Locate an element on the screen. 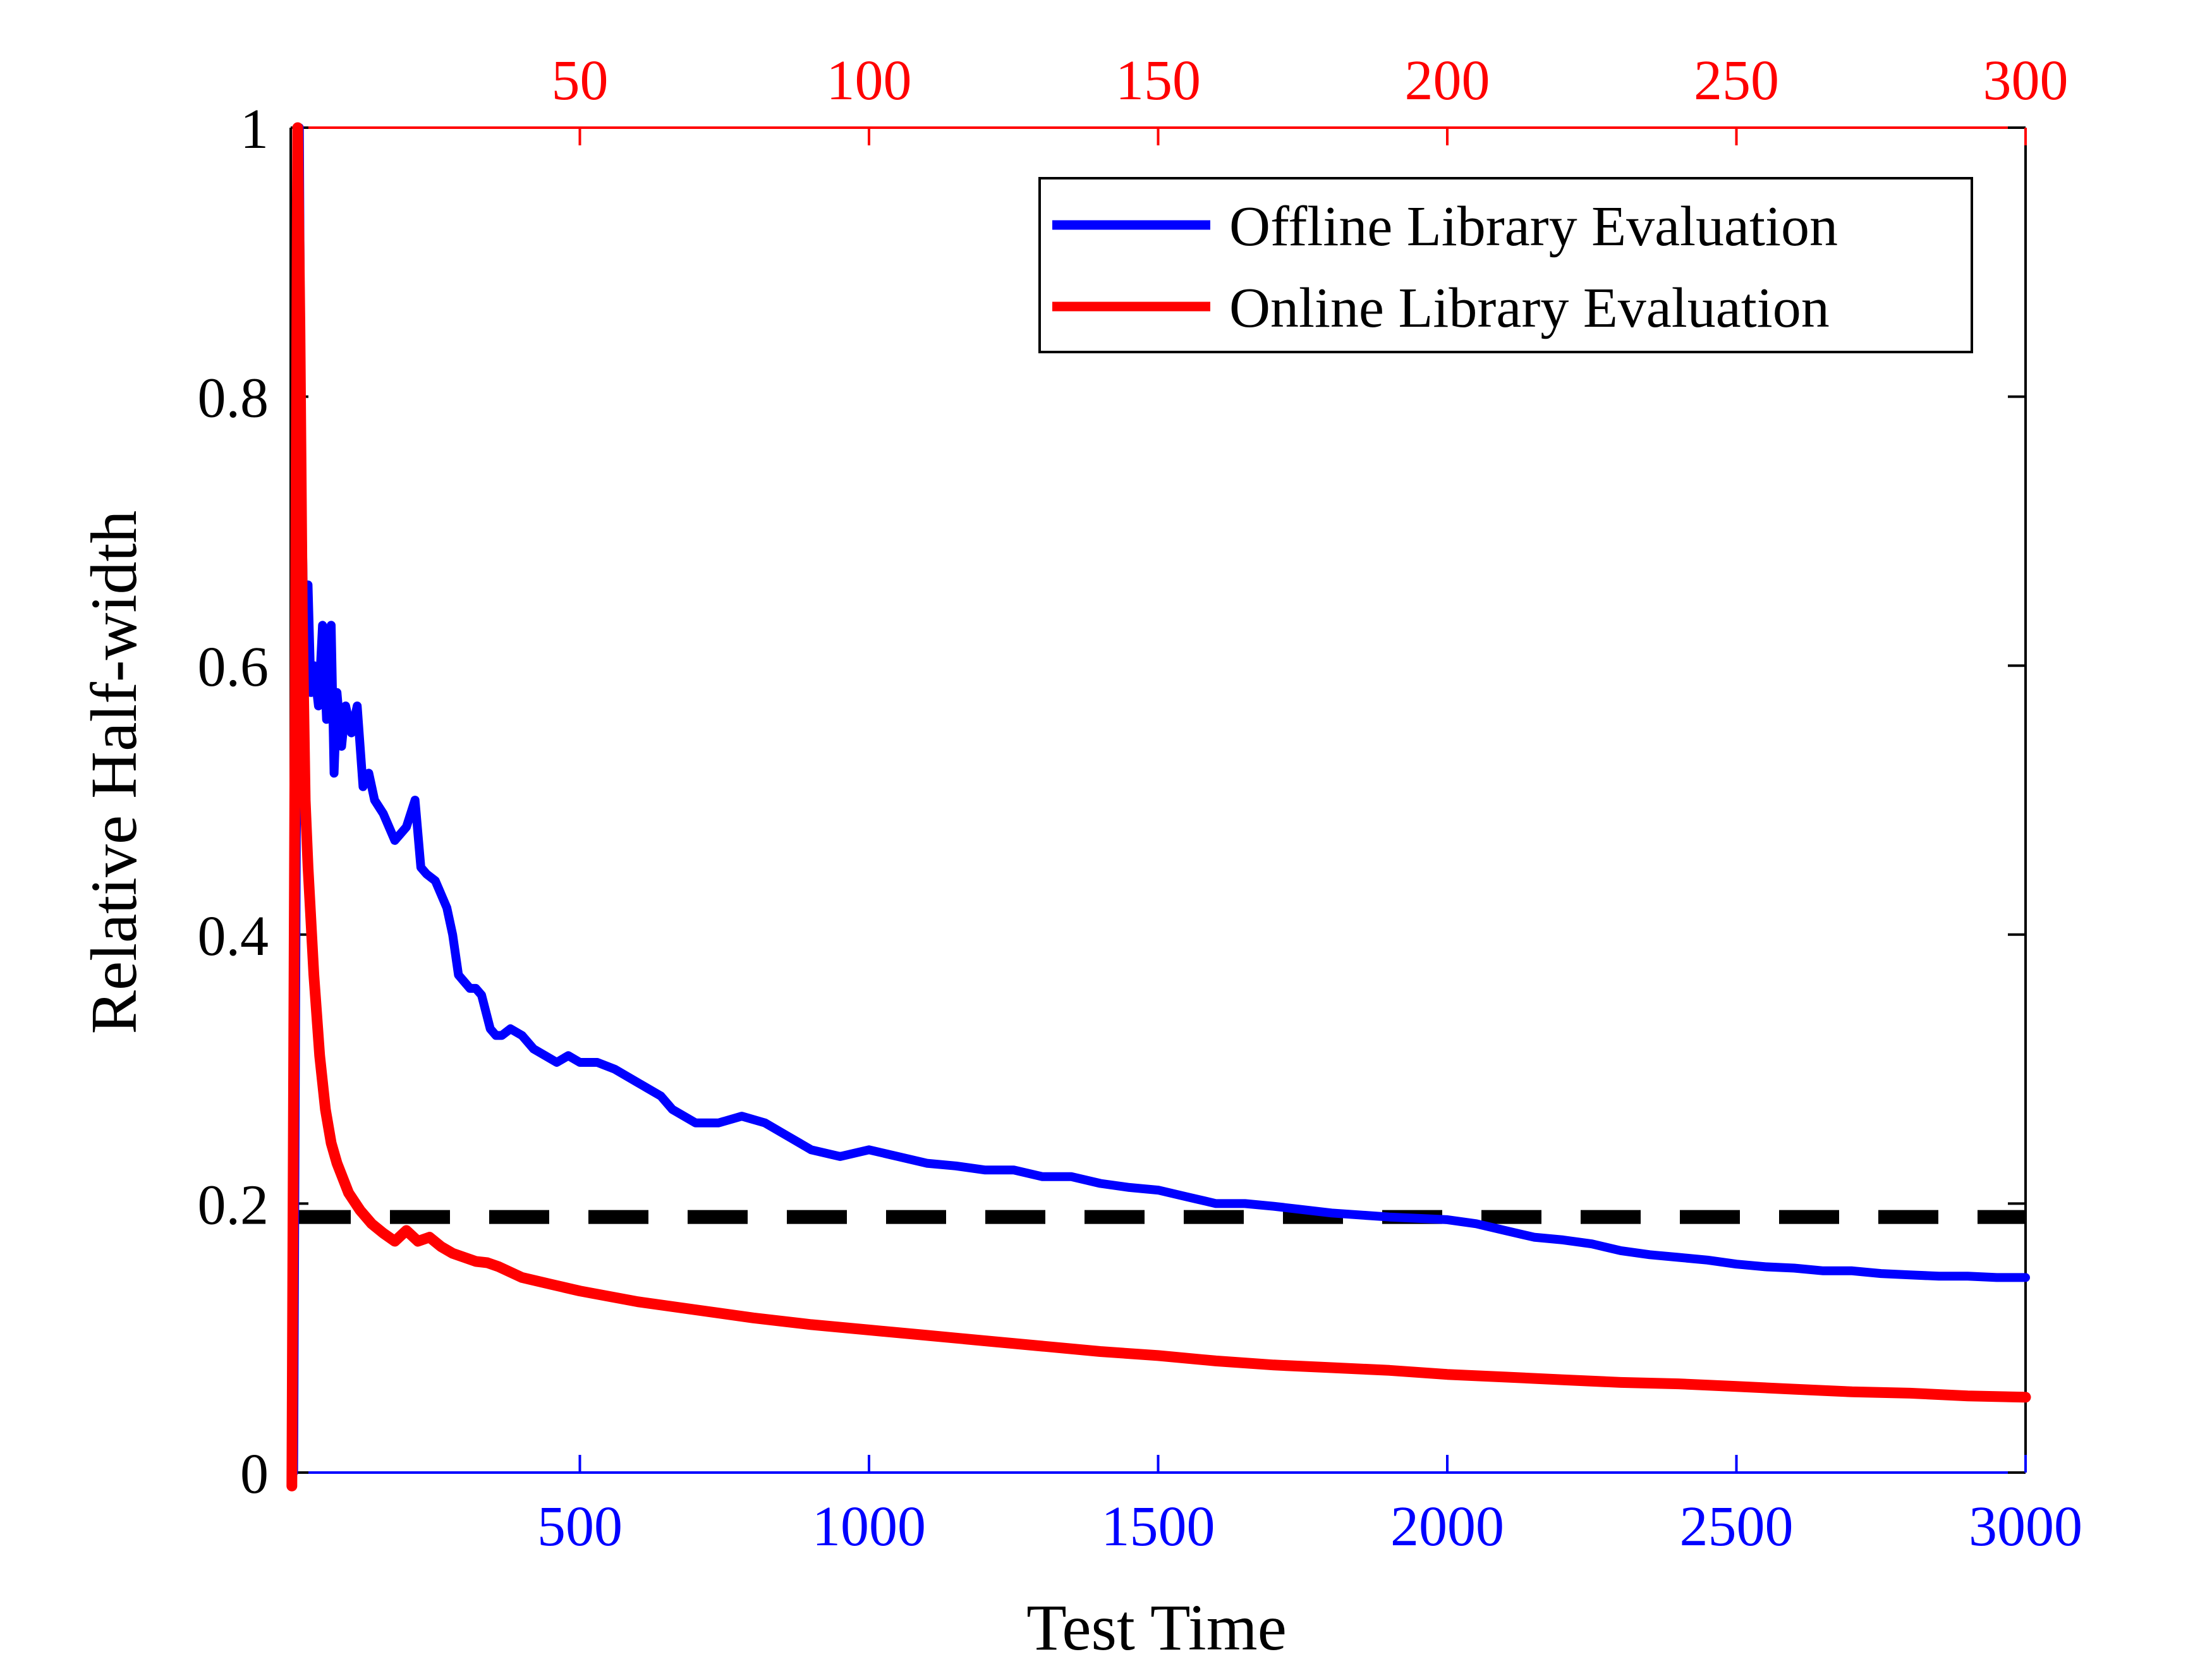 The width and height of the screenshot is (2212, 1659). legend-label-online: Online Library Evaluation is located at coordinates (1529, 308).